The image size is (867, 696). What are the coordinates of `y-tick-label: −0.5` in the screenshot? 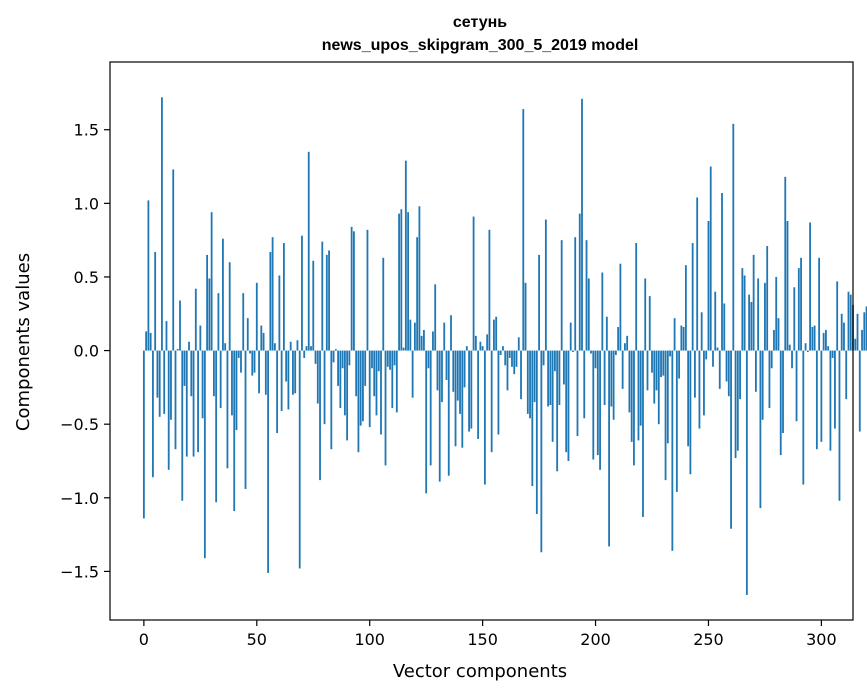 It's located at (79, 424).